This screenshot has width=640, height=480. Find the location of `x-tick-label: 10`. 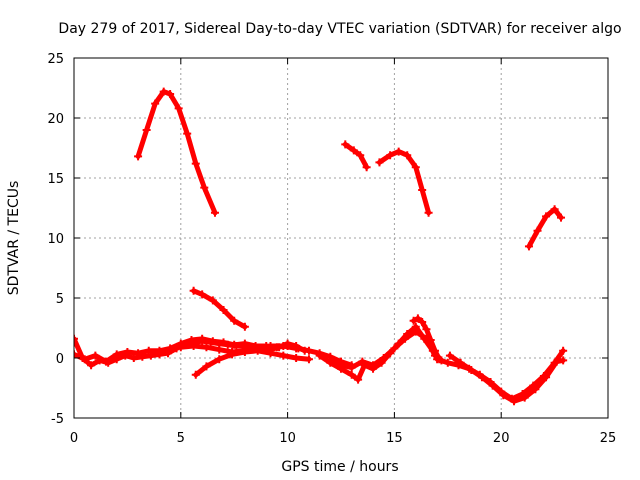

x-tick-label: 10 is located at coordinates (287, 438).